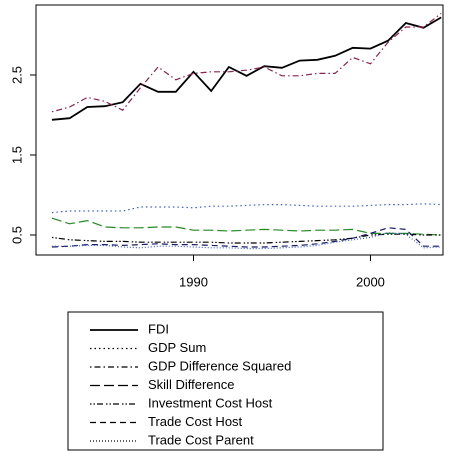  I want to click on legend-label: GDP Sum, so click(177, 347).